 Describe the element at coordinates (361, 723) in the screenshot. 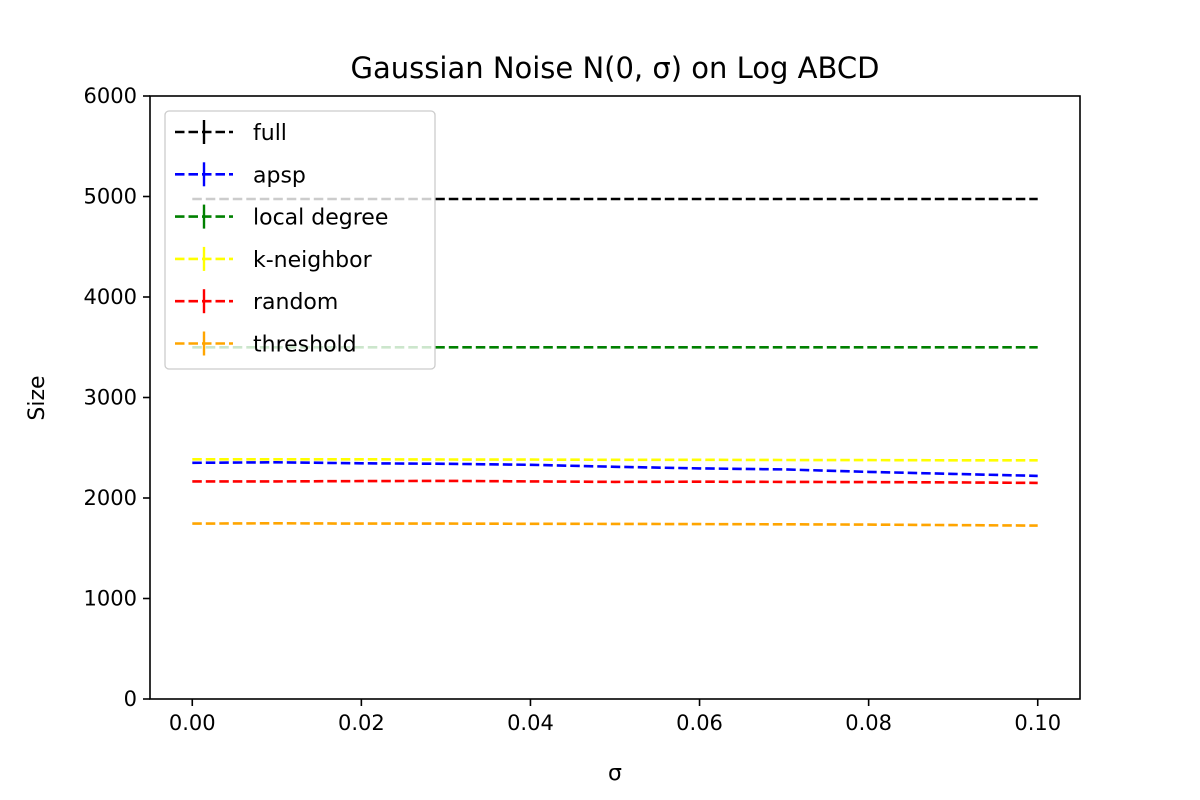

I see `x-tick-label: 0.02` at that location.